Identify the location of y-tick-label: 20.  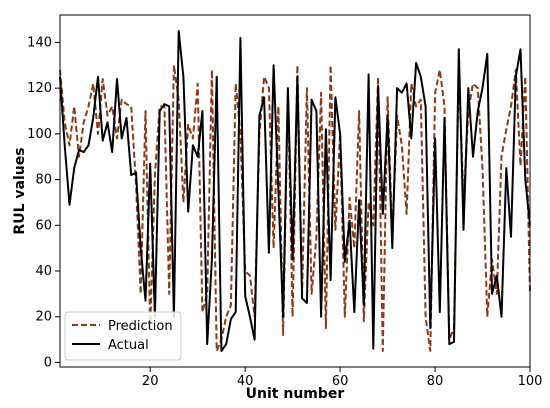
(43, 317).